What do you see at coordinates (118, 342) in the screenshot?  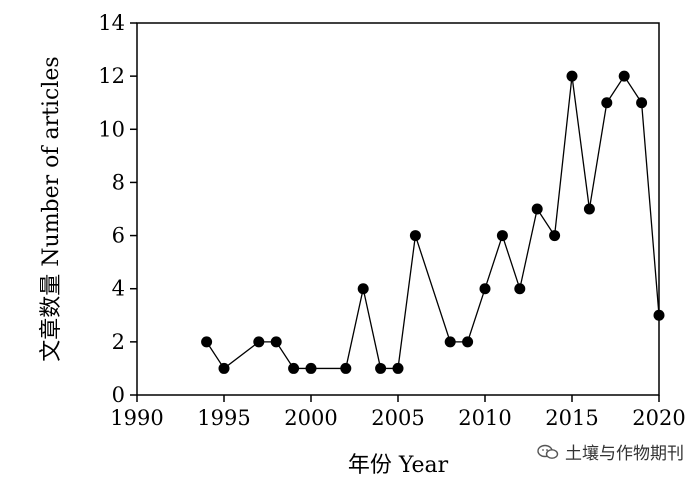 I see `y-tick-label: 2` at bounding box center [118, 342].